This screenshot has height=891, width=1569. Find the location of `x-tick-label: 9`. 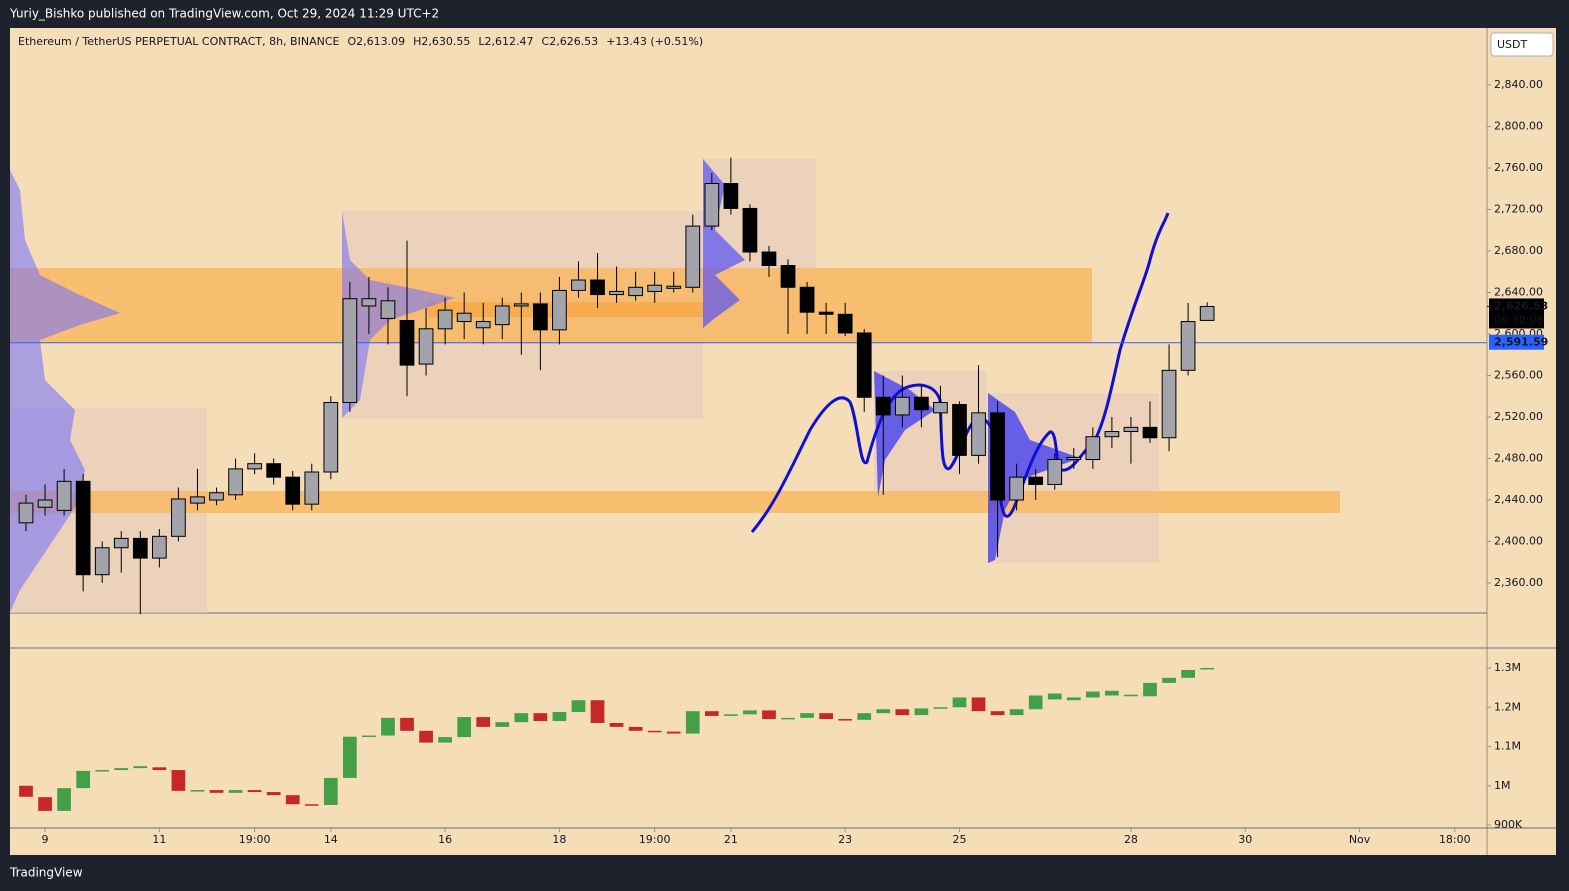

x-tick-label: 9 is located at coordinates (45, 839).